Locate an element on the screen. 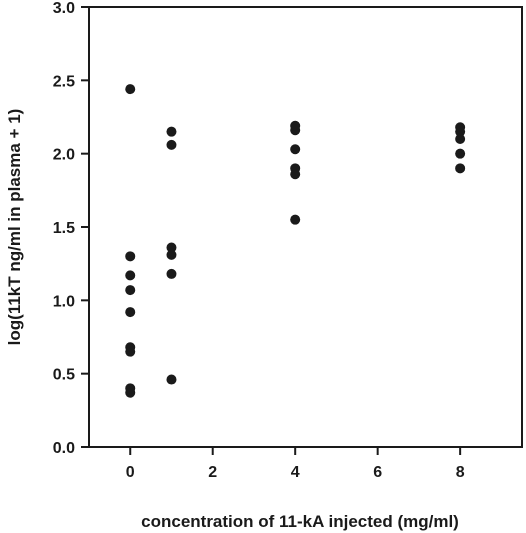  x-axis: 0 2 4 6 8 is located at coordinates (295, 464).